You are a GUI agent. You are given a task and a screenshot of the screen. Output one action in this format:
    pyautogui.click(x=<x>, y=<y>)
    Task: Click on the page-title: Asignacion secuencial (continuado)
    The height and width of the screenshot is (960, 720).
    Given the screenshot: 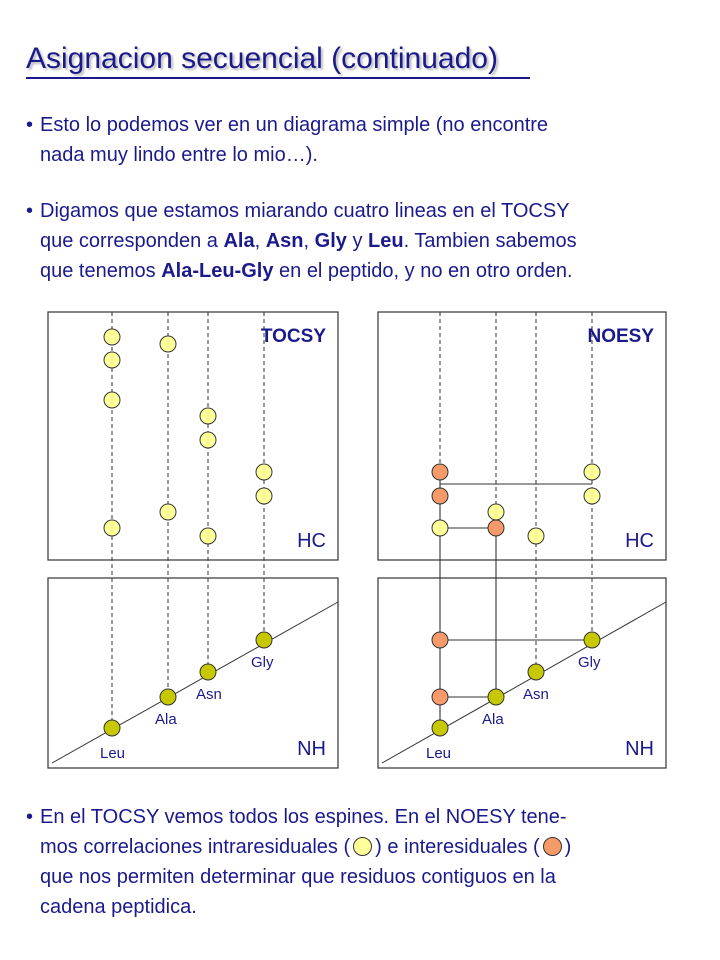 What is the action you would take?
    pyautogui.click(x=262, y=58)
    